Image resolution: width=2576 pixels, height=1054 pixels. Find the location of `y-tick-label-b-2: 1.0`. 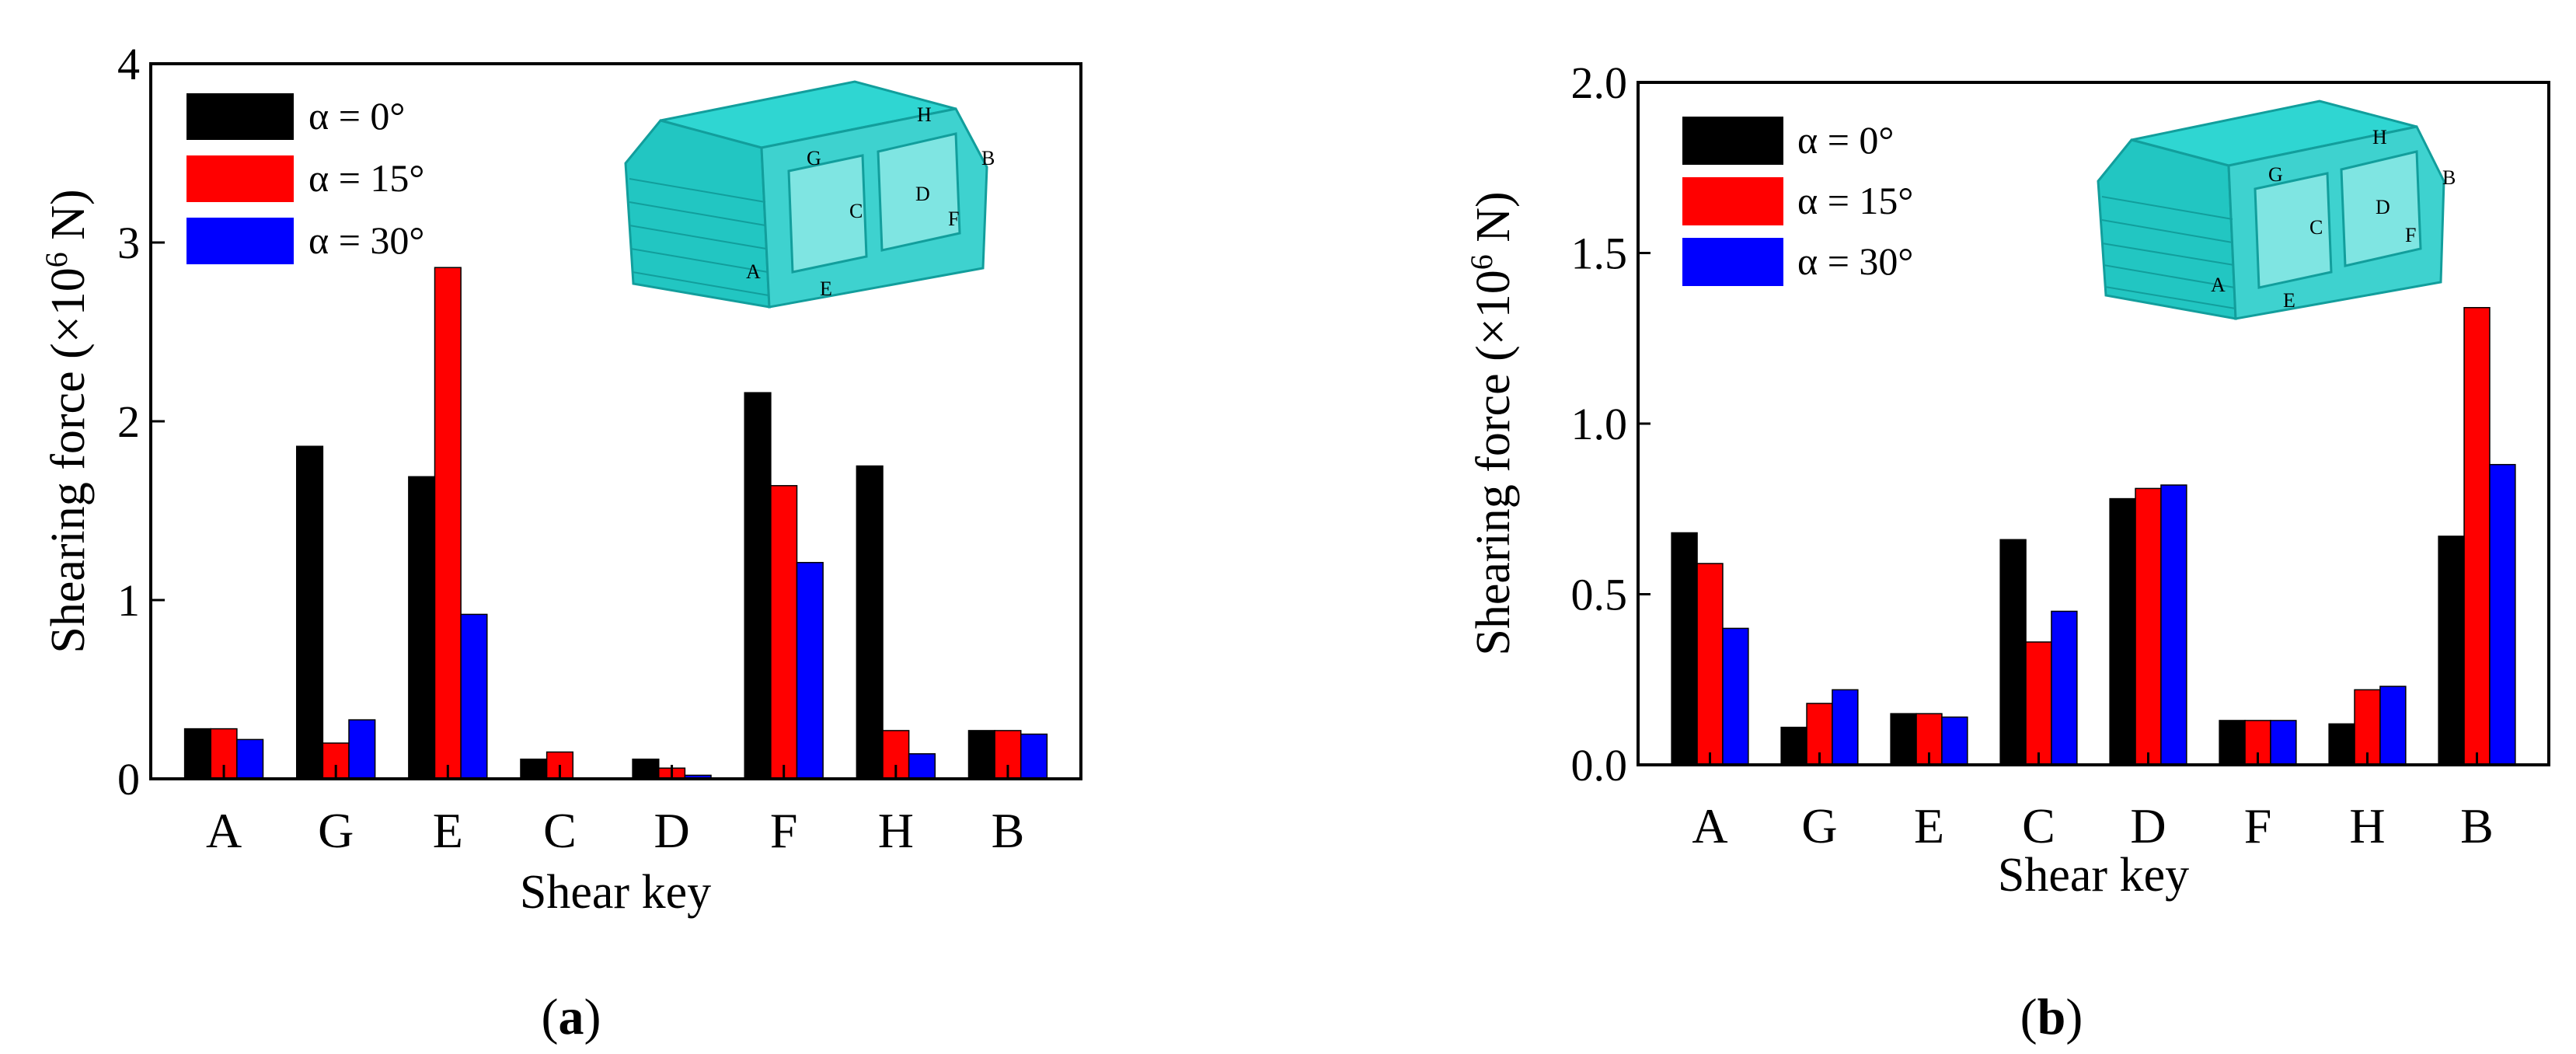

y-tick-label-b-2: 1.0 is located at coordinates (1599, 424).